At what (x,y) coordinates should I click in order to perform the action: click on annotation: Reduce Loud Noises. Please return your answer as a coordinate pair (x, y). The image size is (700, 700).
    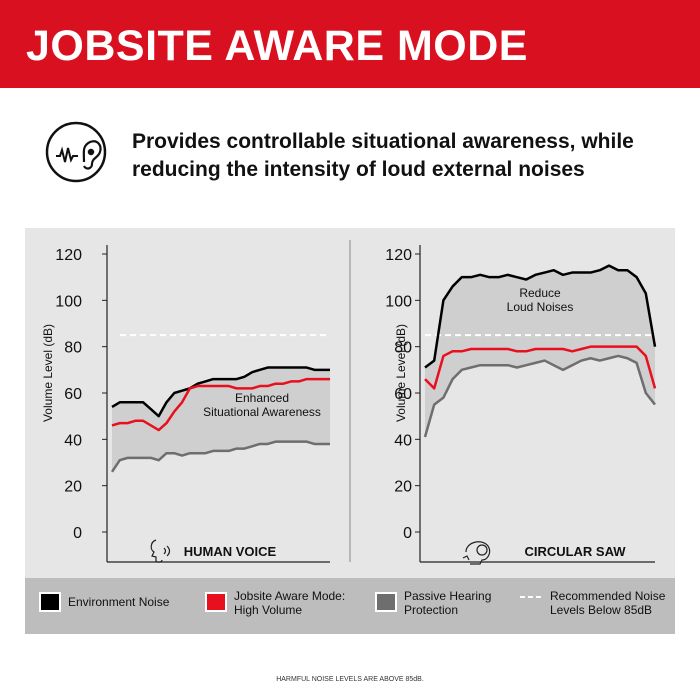
    Looking at the image, I should click on (540, 300).